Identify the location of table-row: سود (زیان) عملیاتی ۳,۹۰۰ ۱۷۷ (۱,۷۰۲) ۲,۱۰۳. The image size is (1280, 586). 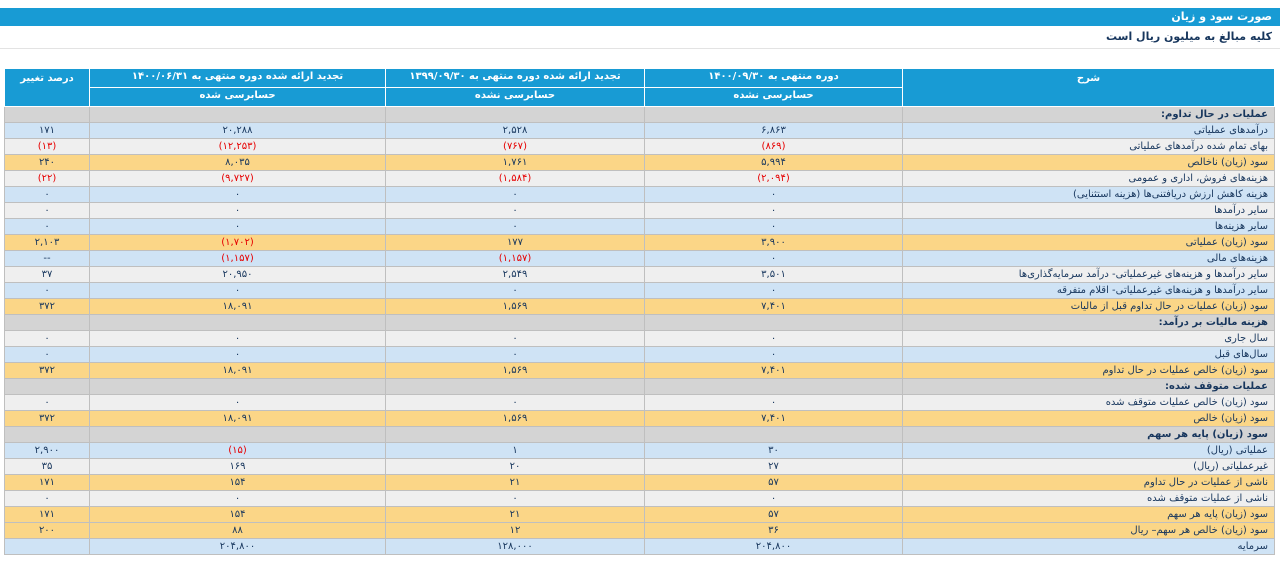
(639, 242).